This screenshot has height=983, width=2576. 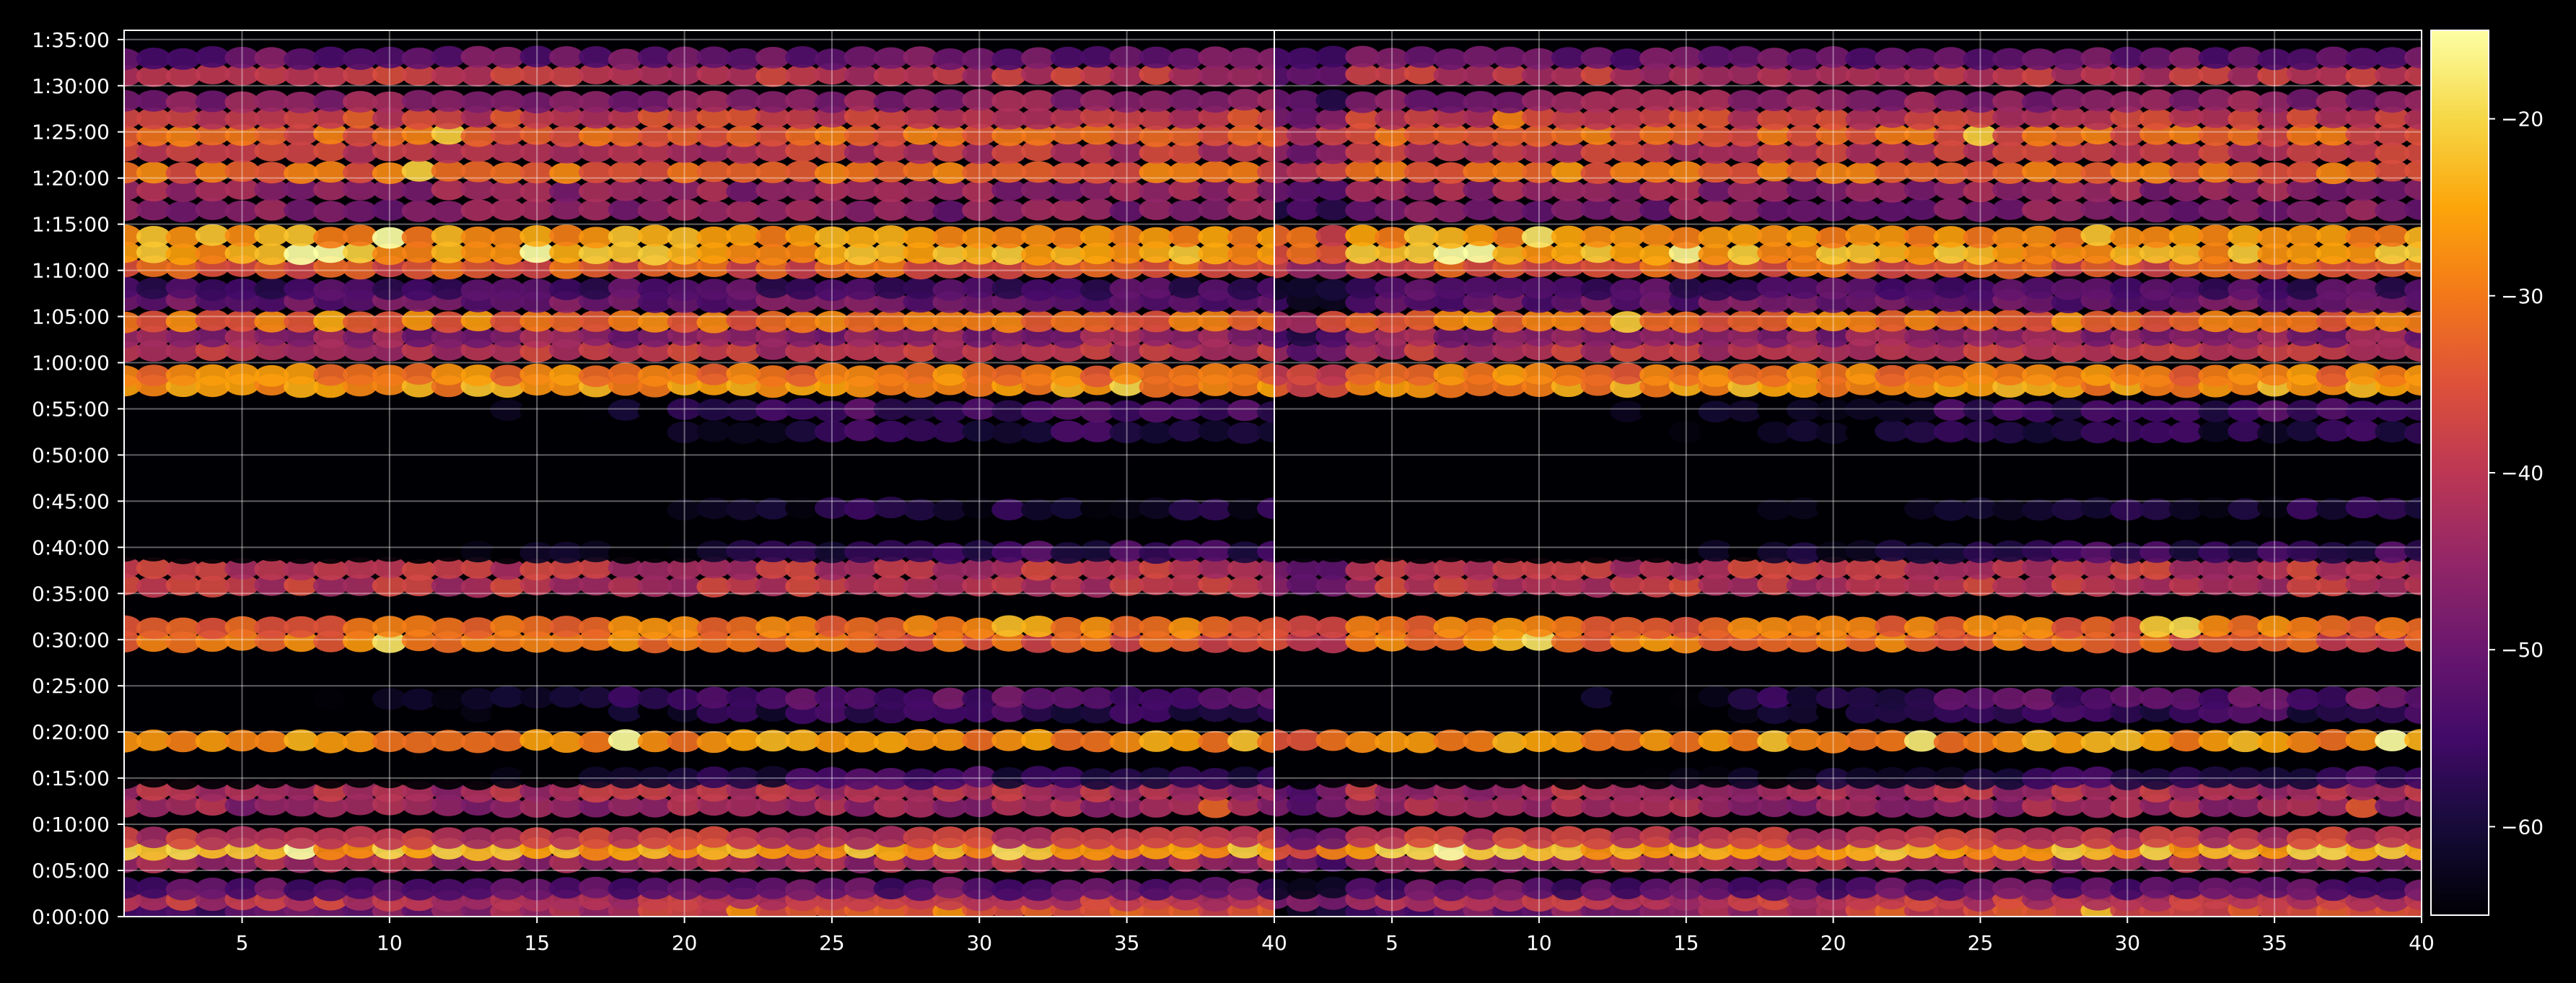 What do you see at coordinates (1981, 943) in the screenshot?
I see `x-tick-label: 25` at bounding box center [1981, 943].